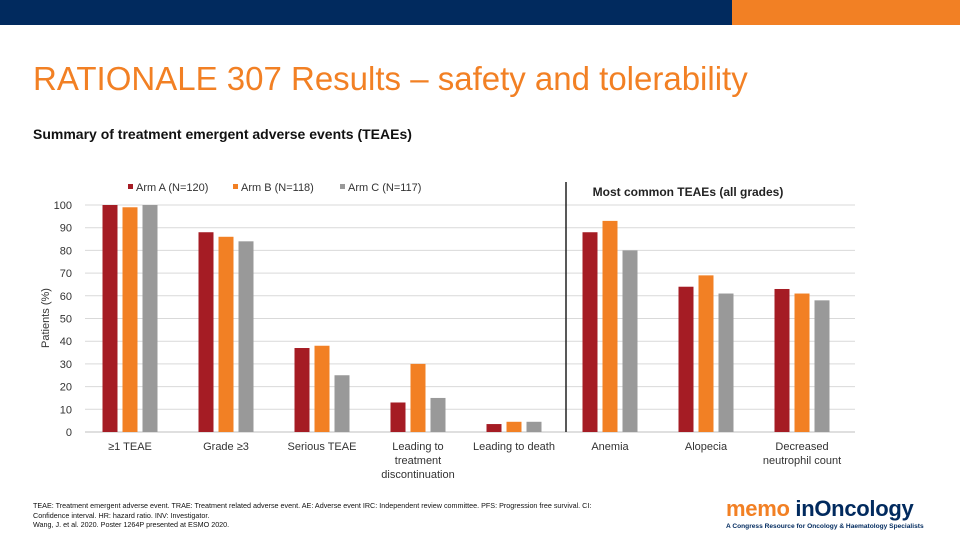  Describe the element at coordinates (63, 206) in the screenshot. I see `y-tick-label: 100` at that location.